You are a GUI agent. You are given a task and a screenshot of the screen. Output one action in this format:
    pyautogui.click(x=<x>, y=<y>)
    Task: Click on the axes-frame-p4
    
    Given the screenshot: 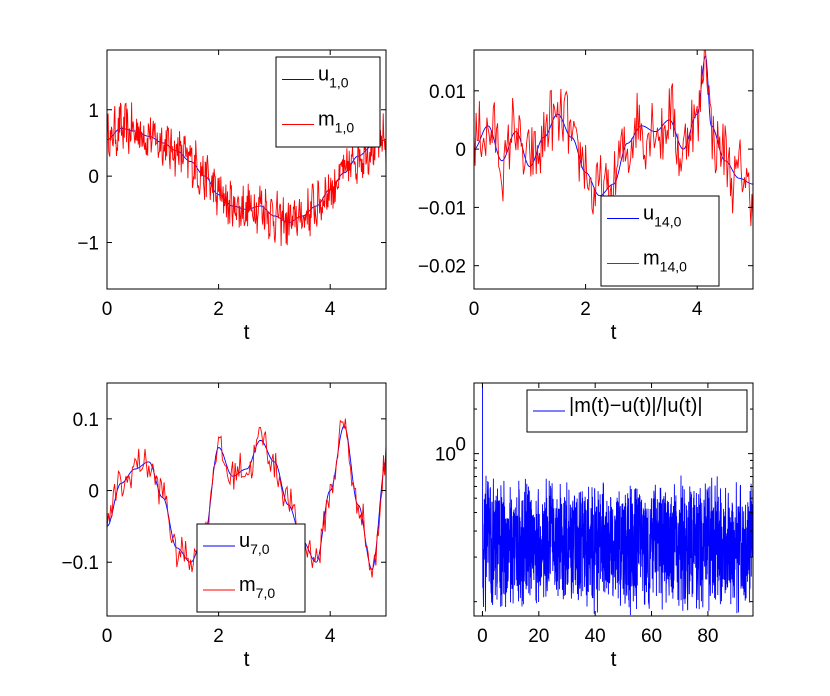 What is the action you would take?
    pyautogui.click(x=613, y=499)
    